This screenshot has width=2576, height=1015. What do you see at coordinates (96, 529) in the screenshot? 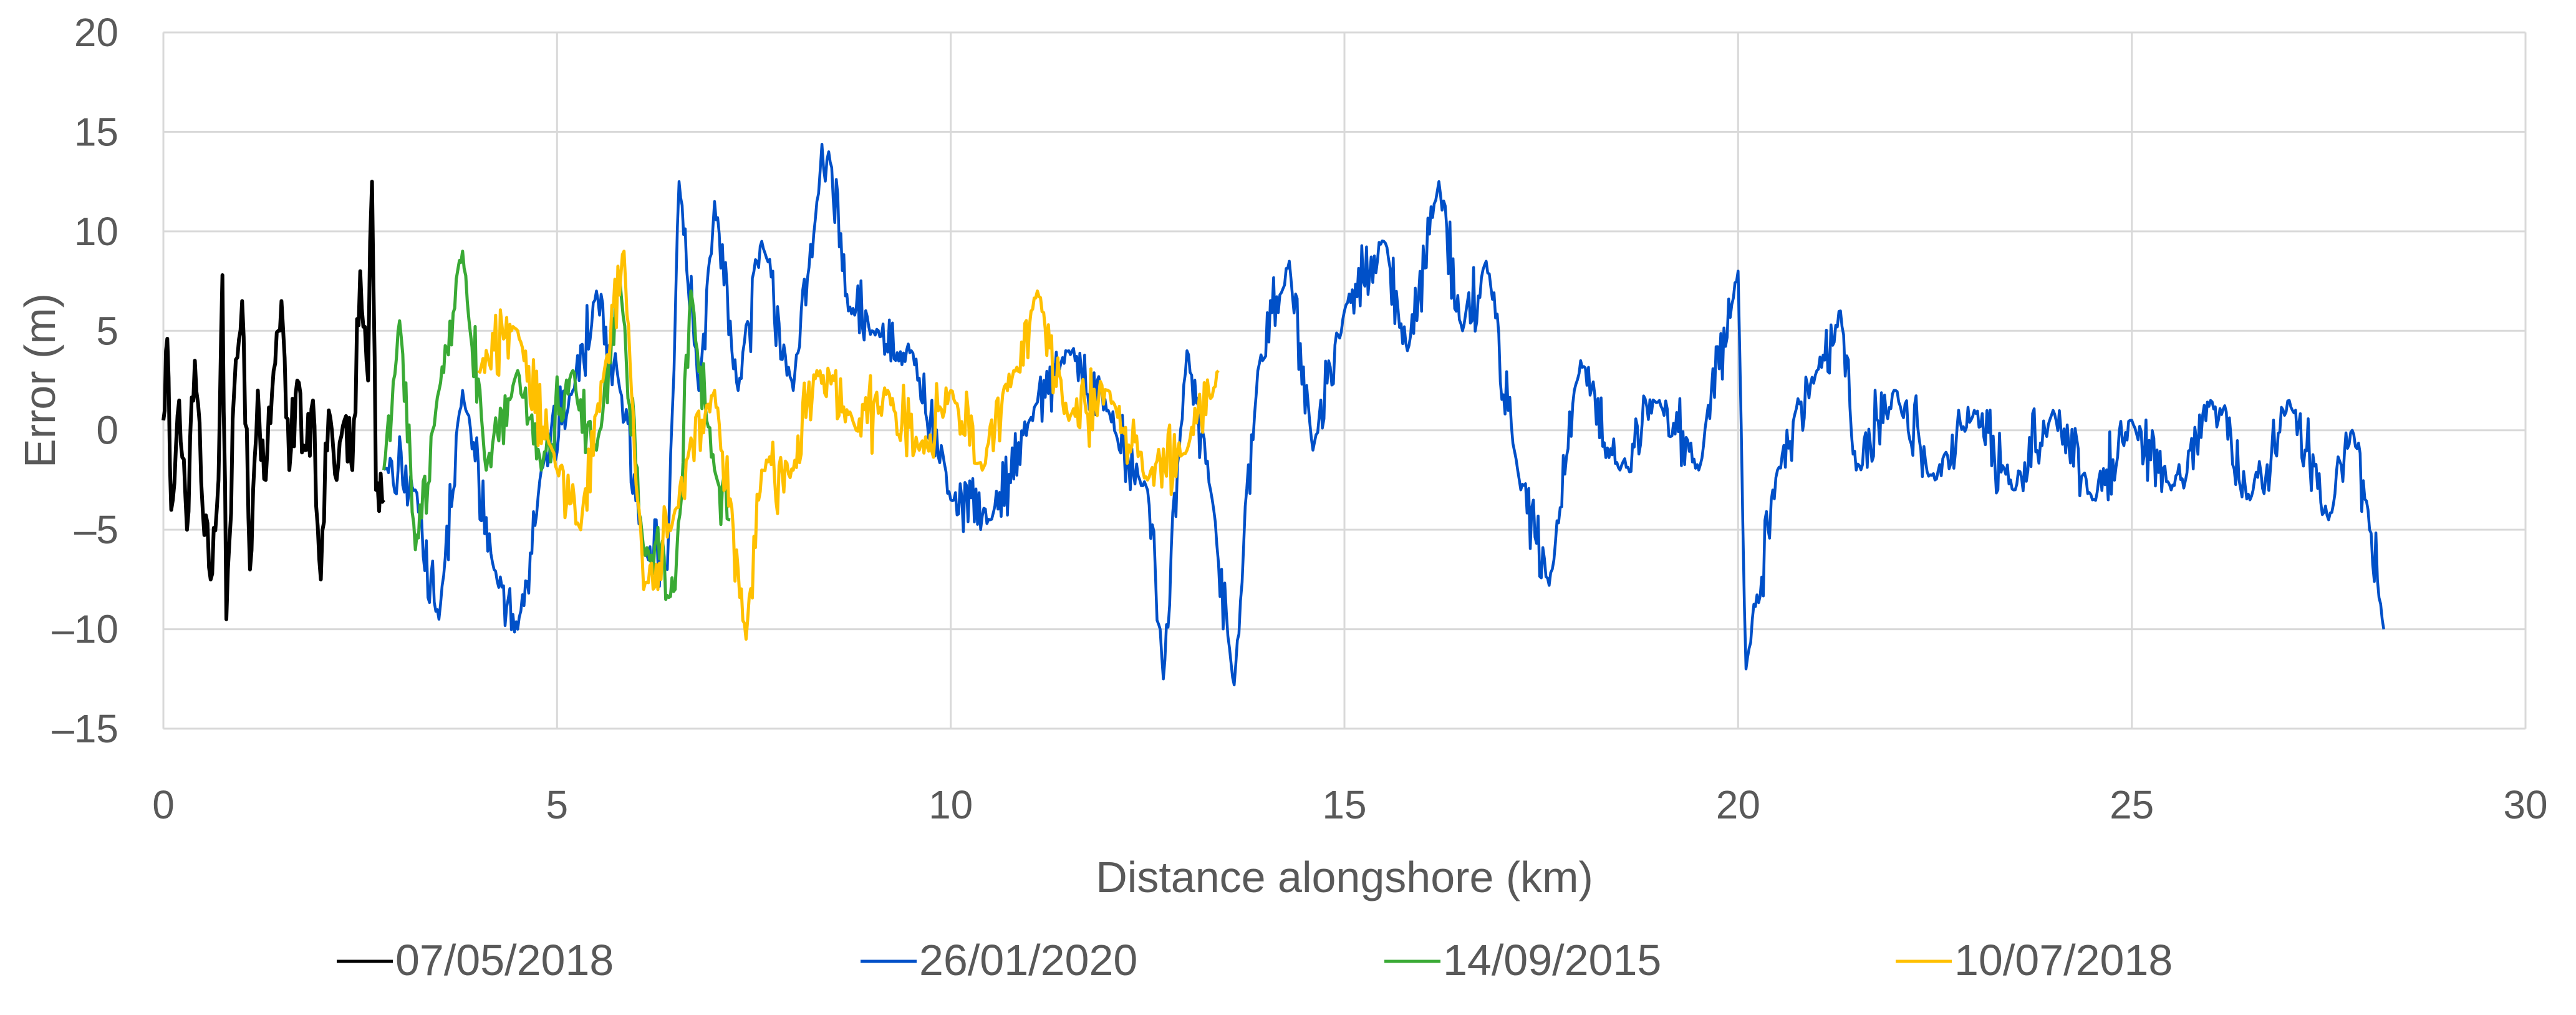
I see `y-tick-label: –5` at bounding box center [96, 529].